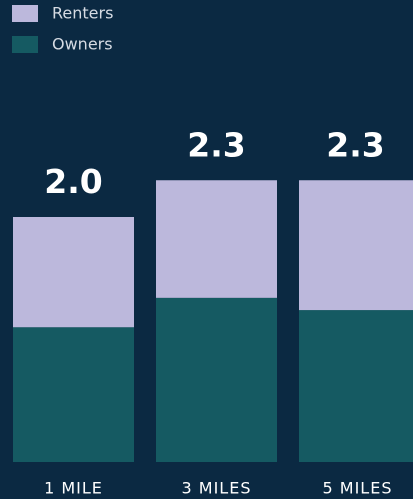  Describe the element at coordinates (73, 181) in the screenshot. I see `total-label: 2.0` at that location.